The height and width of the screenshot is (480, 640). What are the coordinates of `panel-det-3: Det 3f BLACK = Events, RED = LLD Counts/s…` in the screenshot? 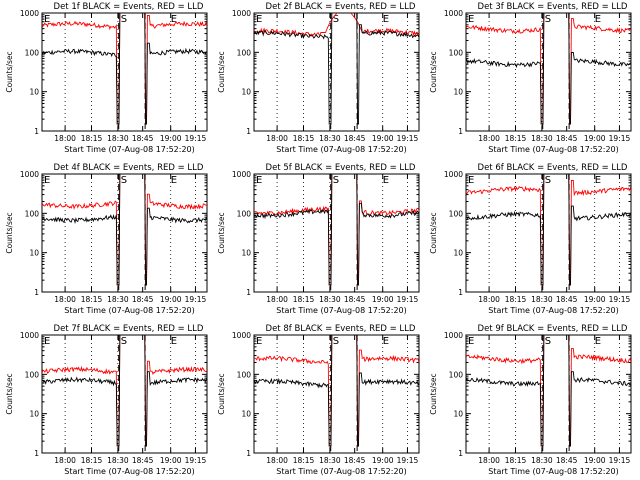 It's located at (530, 78).